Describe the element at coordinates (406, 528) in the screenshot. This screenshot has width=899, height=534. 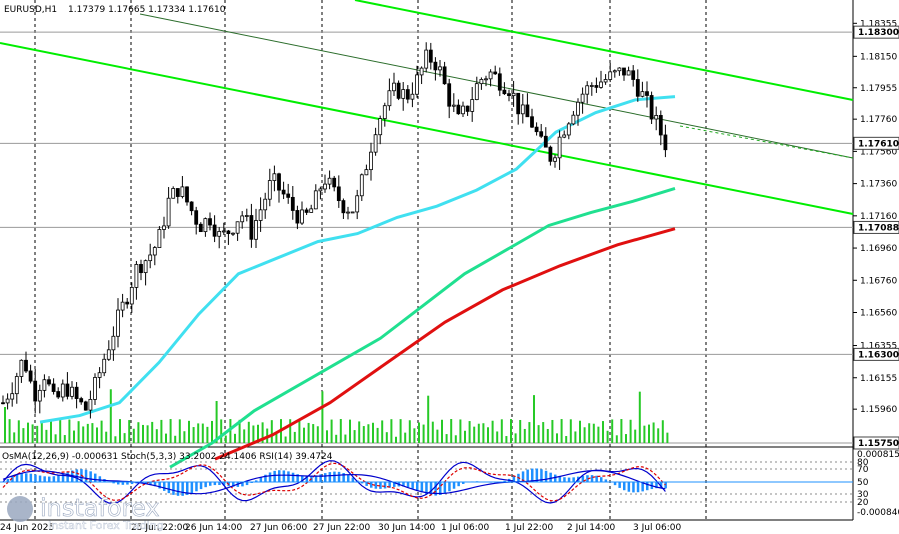
I see `time-label: 30 Jun 14:00` at that location.